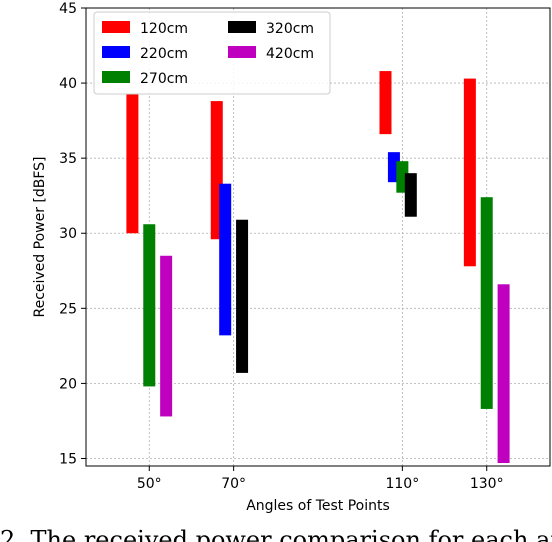 Image resolution: width=552 pixels, height=542 pixels. Describe the element at coordinates (149, 484) in the screenshot. I see `x-tick-label: 50°` at that location.